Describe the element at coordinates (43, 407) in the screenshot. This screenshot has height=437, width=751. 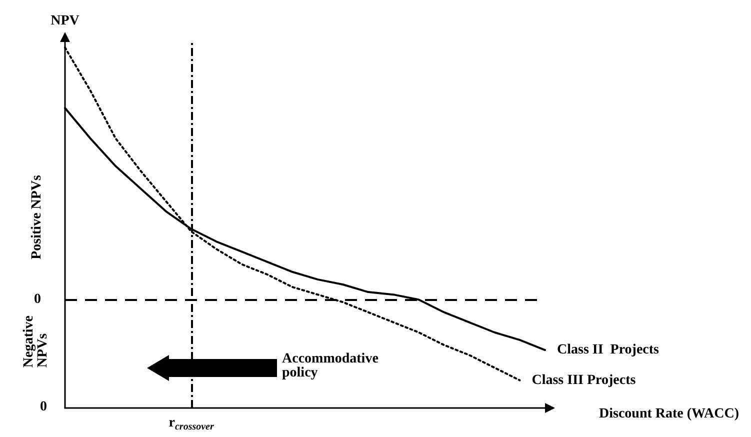
I see `text: 0` at that location.